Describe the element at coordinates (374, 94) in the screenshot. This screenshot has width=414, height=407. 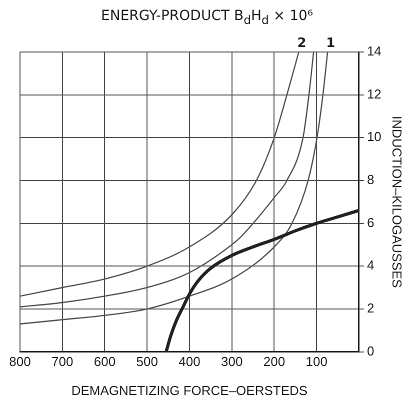
I see `y-tick-label: 12` at that location.